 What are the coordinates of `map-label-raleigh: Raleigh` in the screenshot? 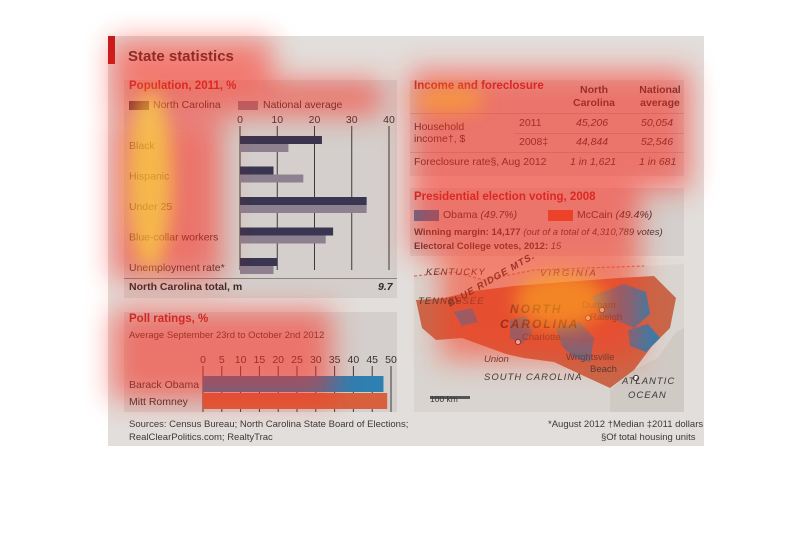 It's located at (606, 317).